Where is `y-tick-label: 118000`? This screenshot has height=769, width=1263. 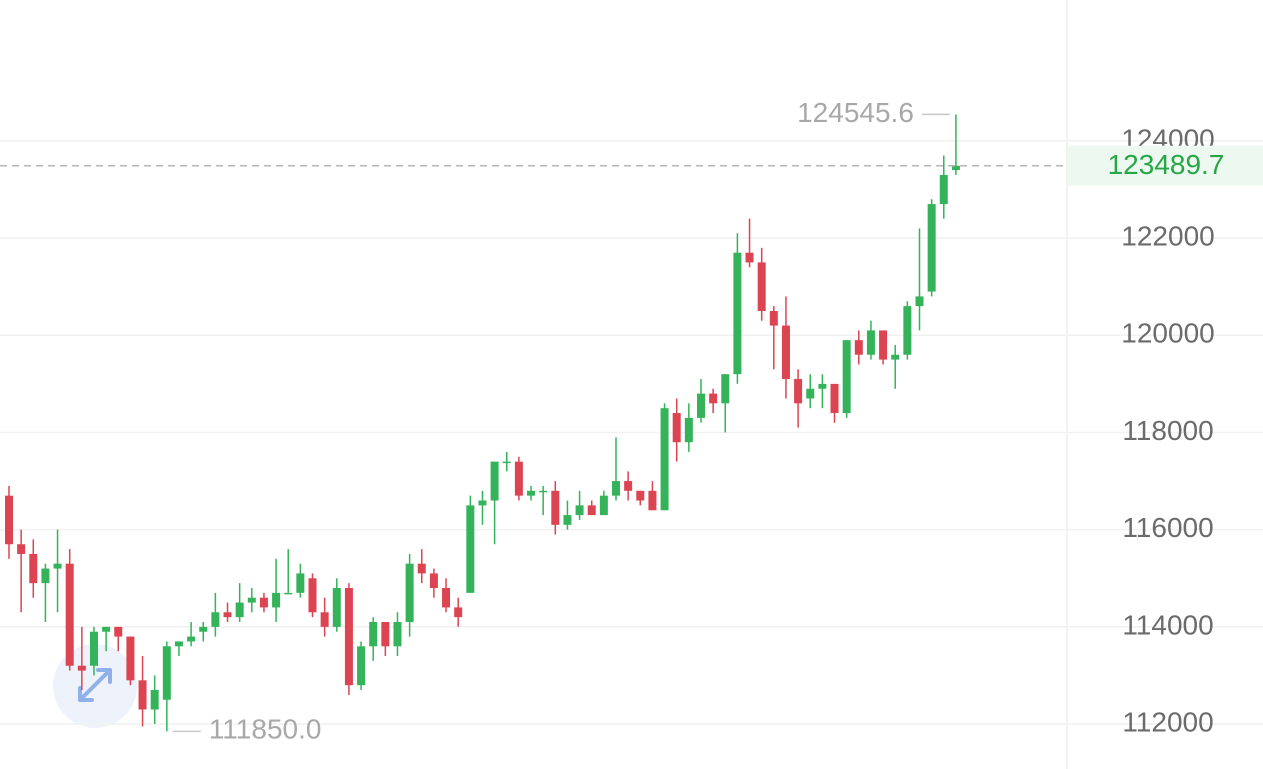
y-tick-label: 118000 is located at coordinates (1167, 430).